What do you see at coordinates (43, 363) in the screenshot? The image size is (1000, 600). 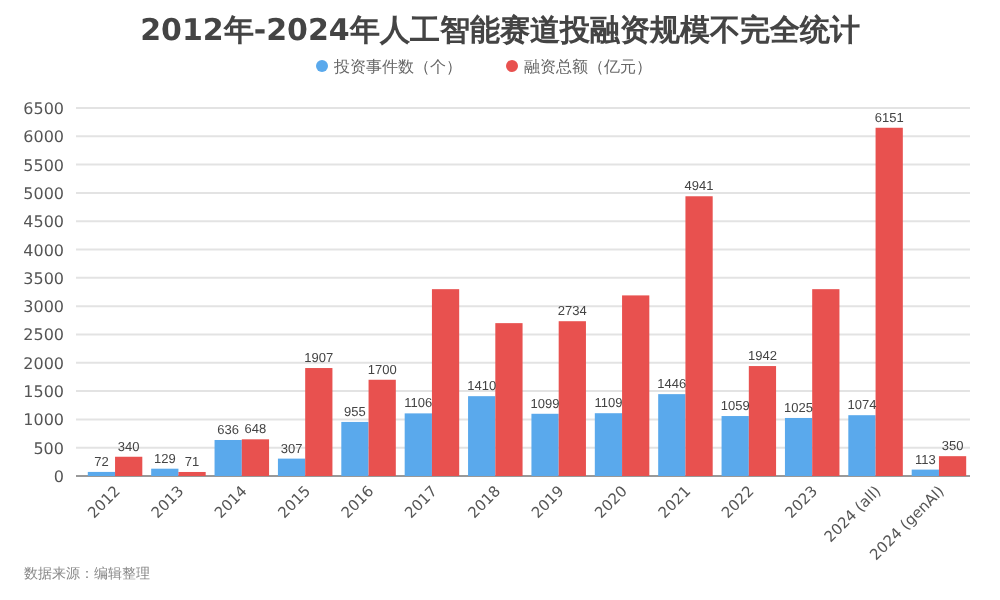 I see `y-tick-label: 2000` at bounding box center [43, 363].